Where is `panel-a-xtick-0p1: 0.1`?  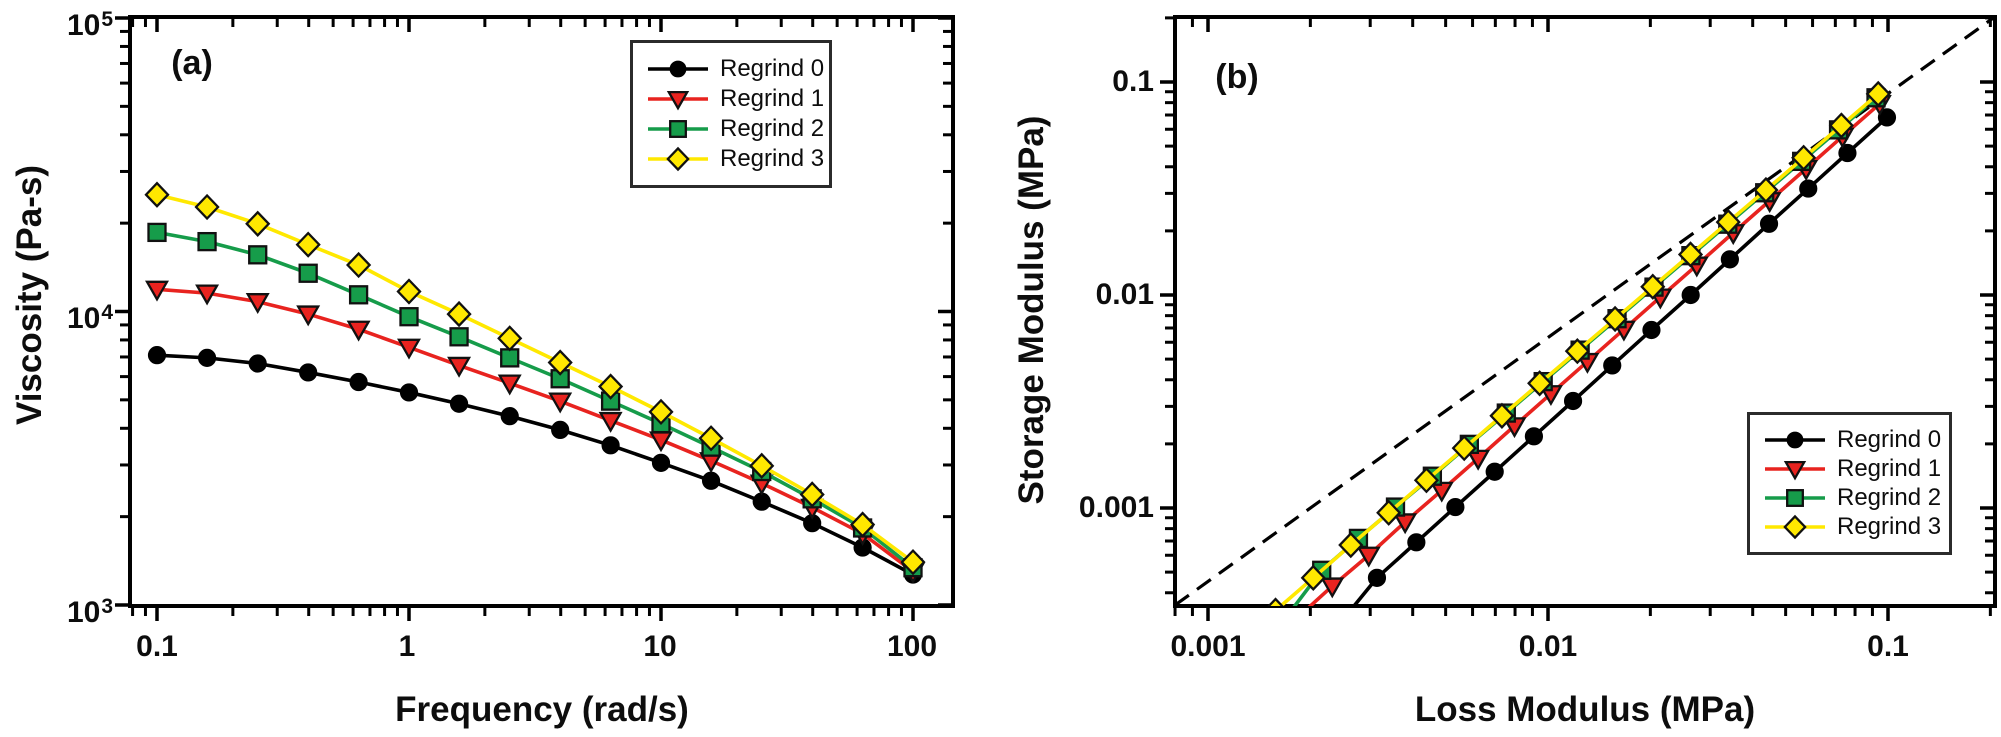 panel-a-xtick-0p1: 0.1 is located at coordinates (157, 646).